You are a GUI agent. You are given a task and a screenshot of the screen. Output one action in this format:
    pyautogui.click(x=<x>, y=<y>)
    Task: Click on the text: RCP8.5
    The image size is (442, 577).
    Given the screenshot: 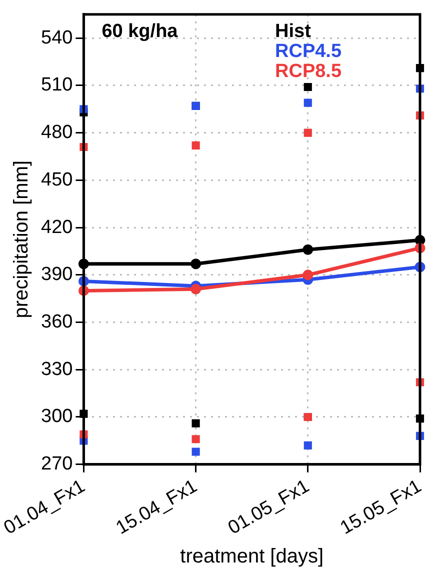 What is the action you would take?
    pyautogui.click(x=308, y=71)
    